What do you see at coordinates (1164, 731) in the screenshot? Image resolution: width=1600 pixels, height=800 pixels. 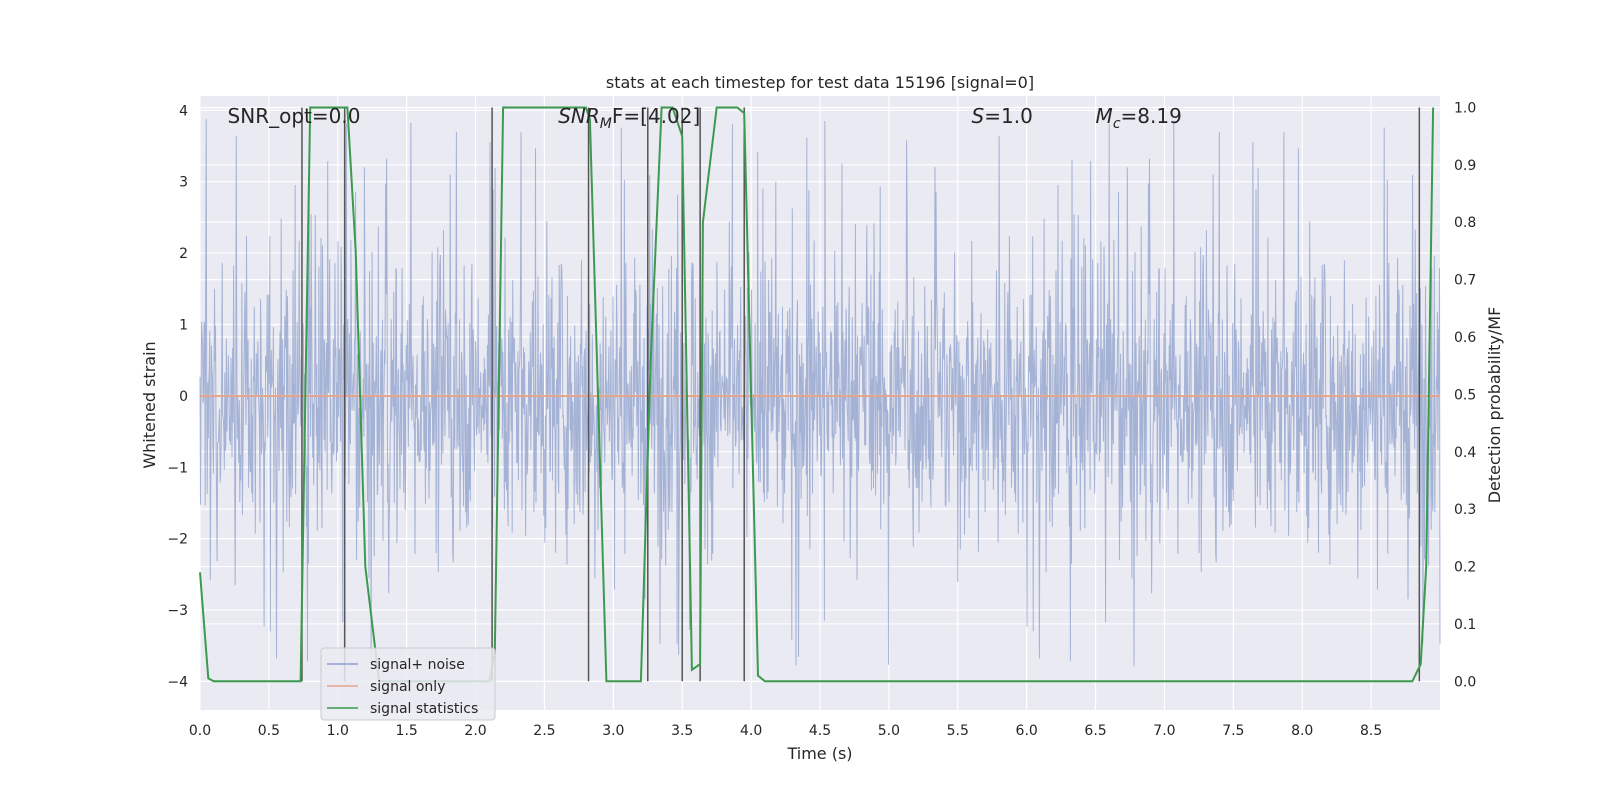 I see `x-tick-label-14: 7.0` at bounding box center [1164, 731].